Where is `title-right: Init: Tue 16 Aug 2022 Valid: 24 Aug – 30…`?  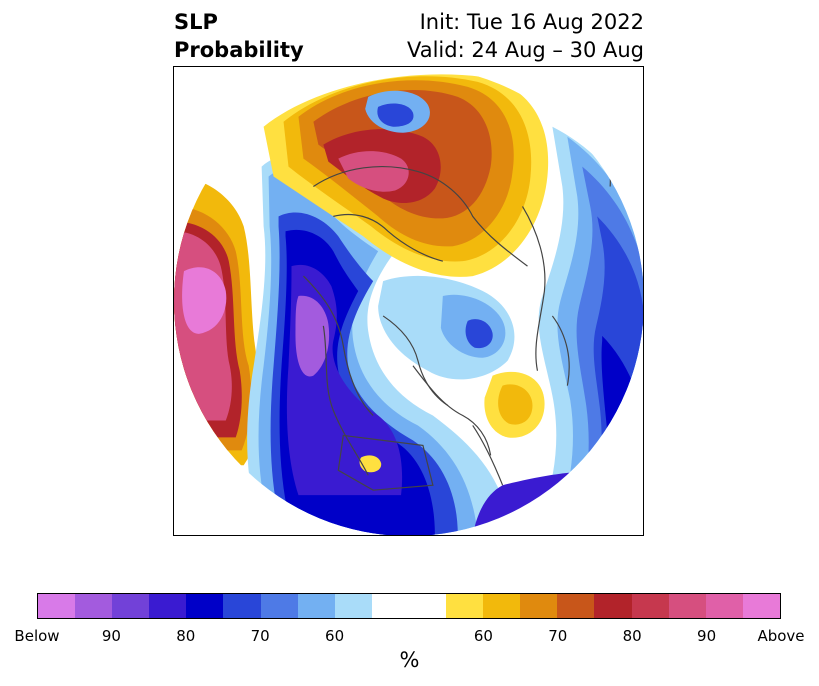
title-right: Init: Tue 16 Aug 2022 Valid: 24 Aug – 30… is located at coordinates (525, 36).